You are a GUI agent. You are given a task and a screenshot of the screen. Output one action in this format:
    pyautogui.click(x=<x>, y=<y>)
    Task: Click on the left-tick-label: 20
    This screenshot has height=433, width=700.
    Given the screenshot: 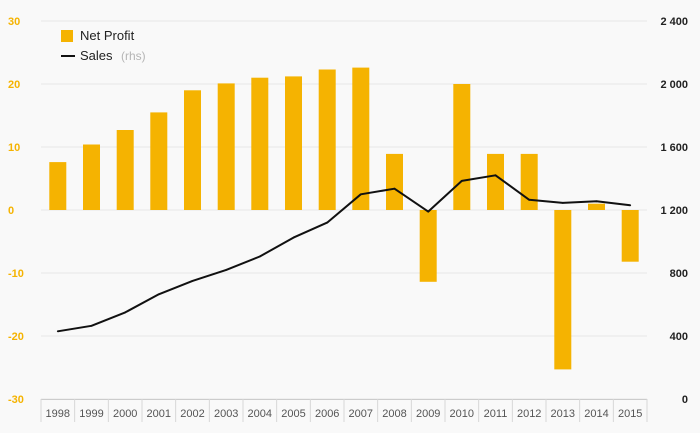 What is the action you would take?
    pyautogui.click(x=14, y=85)
    